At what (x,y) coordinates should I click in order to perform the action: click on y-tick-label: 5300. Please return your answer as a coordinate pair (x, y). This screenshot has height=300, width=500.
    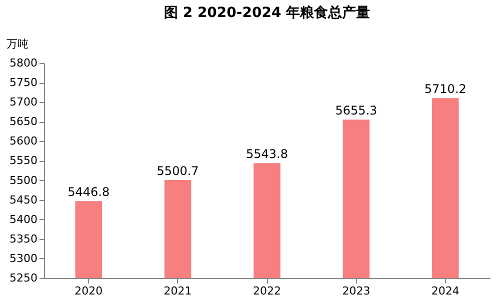
    Looking at the image, I should click on (24, 258).